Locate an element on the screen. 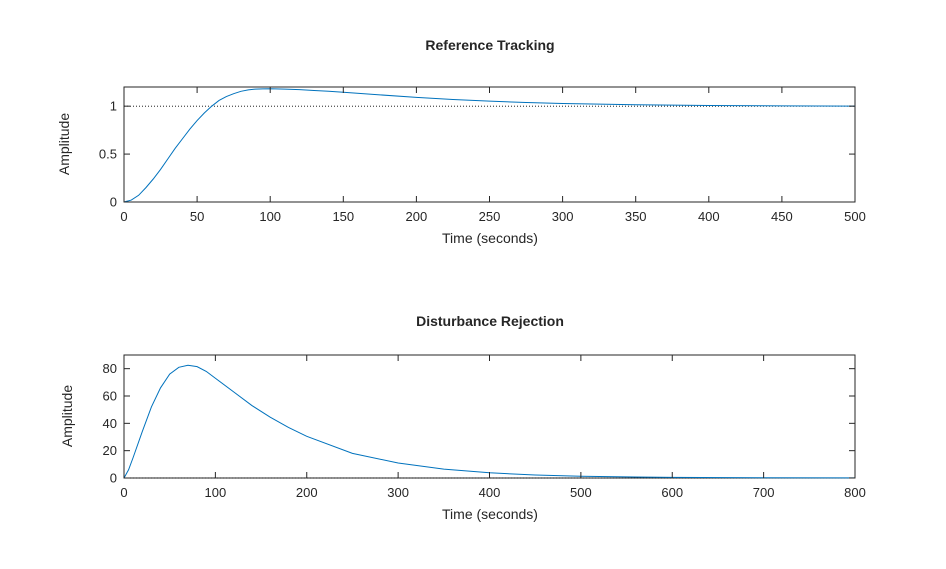 This screenshot has height=569, width=946. y-tick-label: 1 is located at coordinates (113, 106).